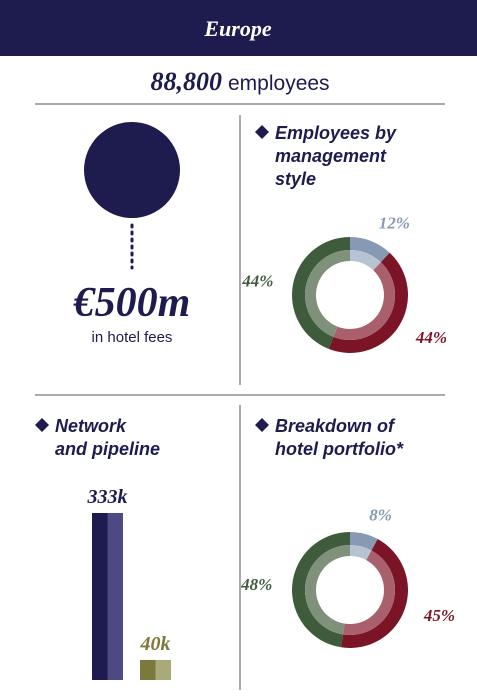 The height and width of the screenshot is (697, 477). Describe the element at coordinates (295, 179) in the screenshot. I see `section-title: style` at that location.